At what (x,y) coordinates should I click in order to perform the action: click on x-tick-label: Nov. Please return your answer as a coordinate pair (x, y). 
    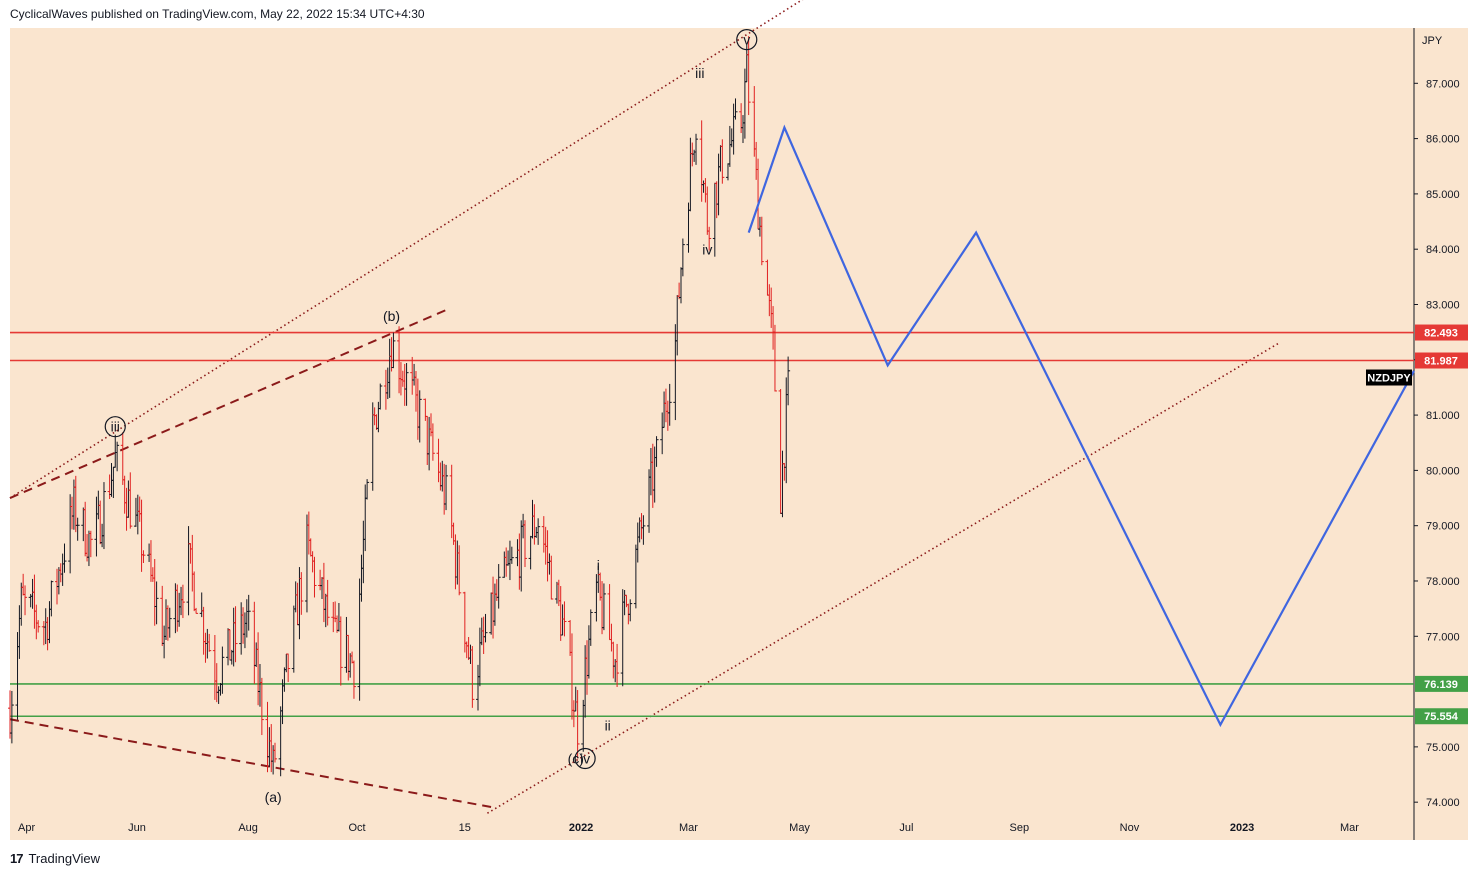
    Looking at the image, I should click on (1130, 828).